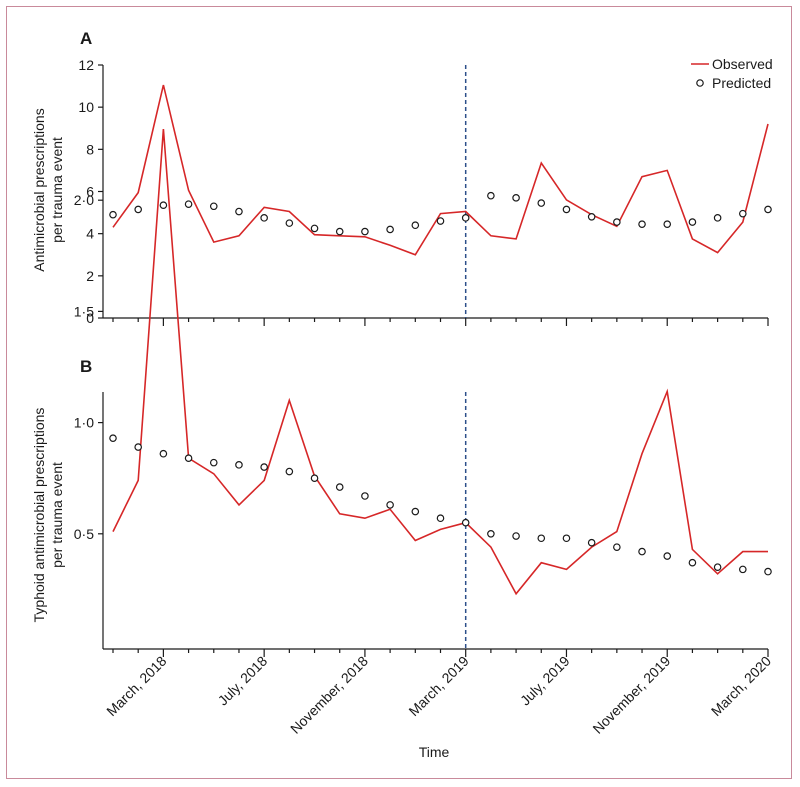  Describe the element at coordinates (243, 681) in the screenshot. I see `x-tick-label: July, 2018` at that location.